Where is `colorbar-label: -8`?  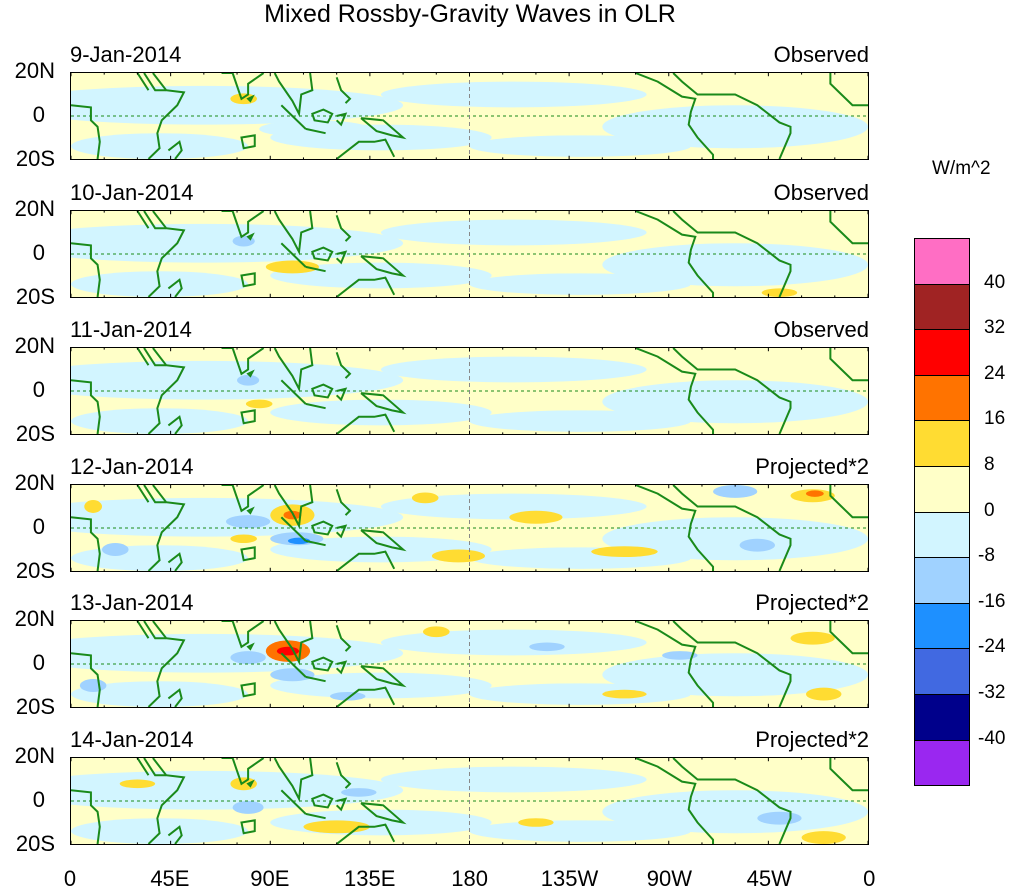
colorbar-label: -8 is located at coordinates (986, 556).